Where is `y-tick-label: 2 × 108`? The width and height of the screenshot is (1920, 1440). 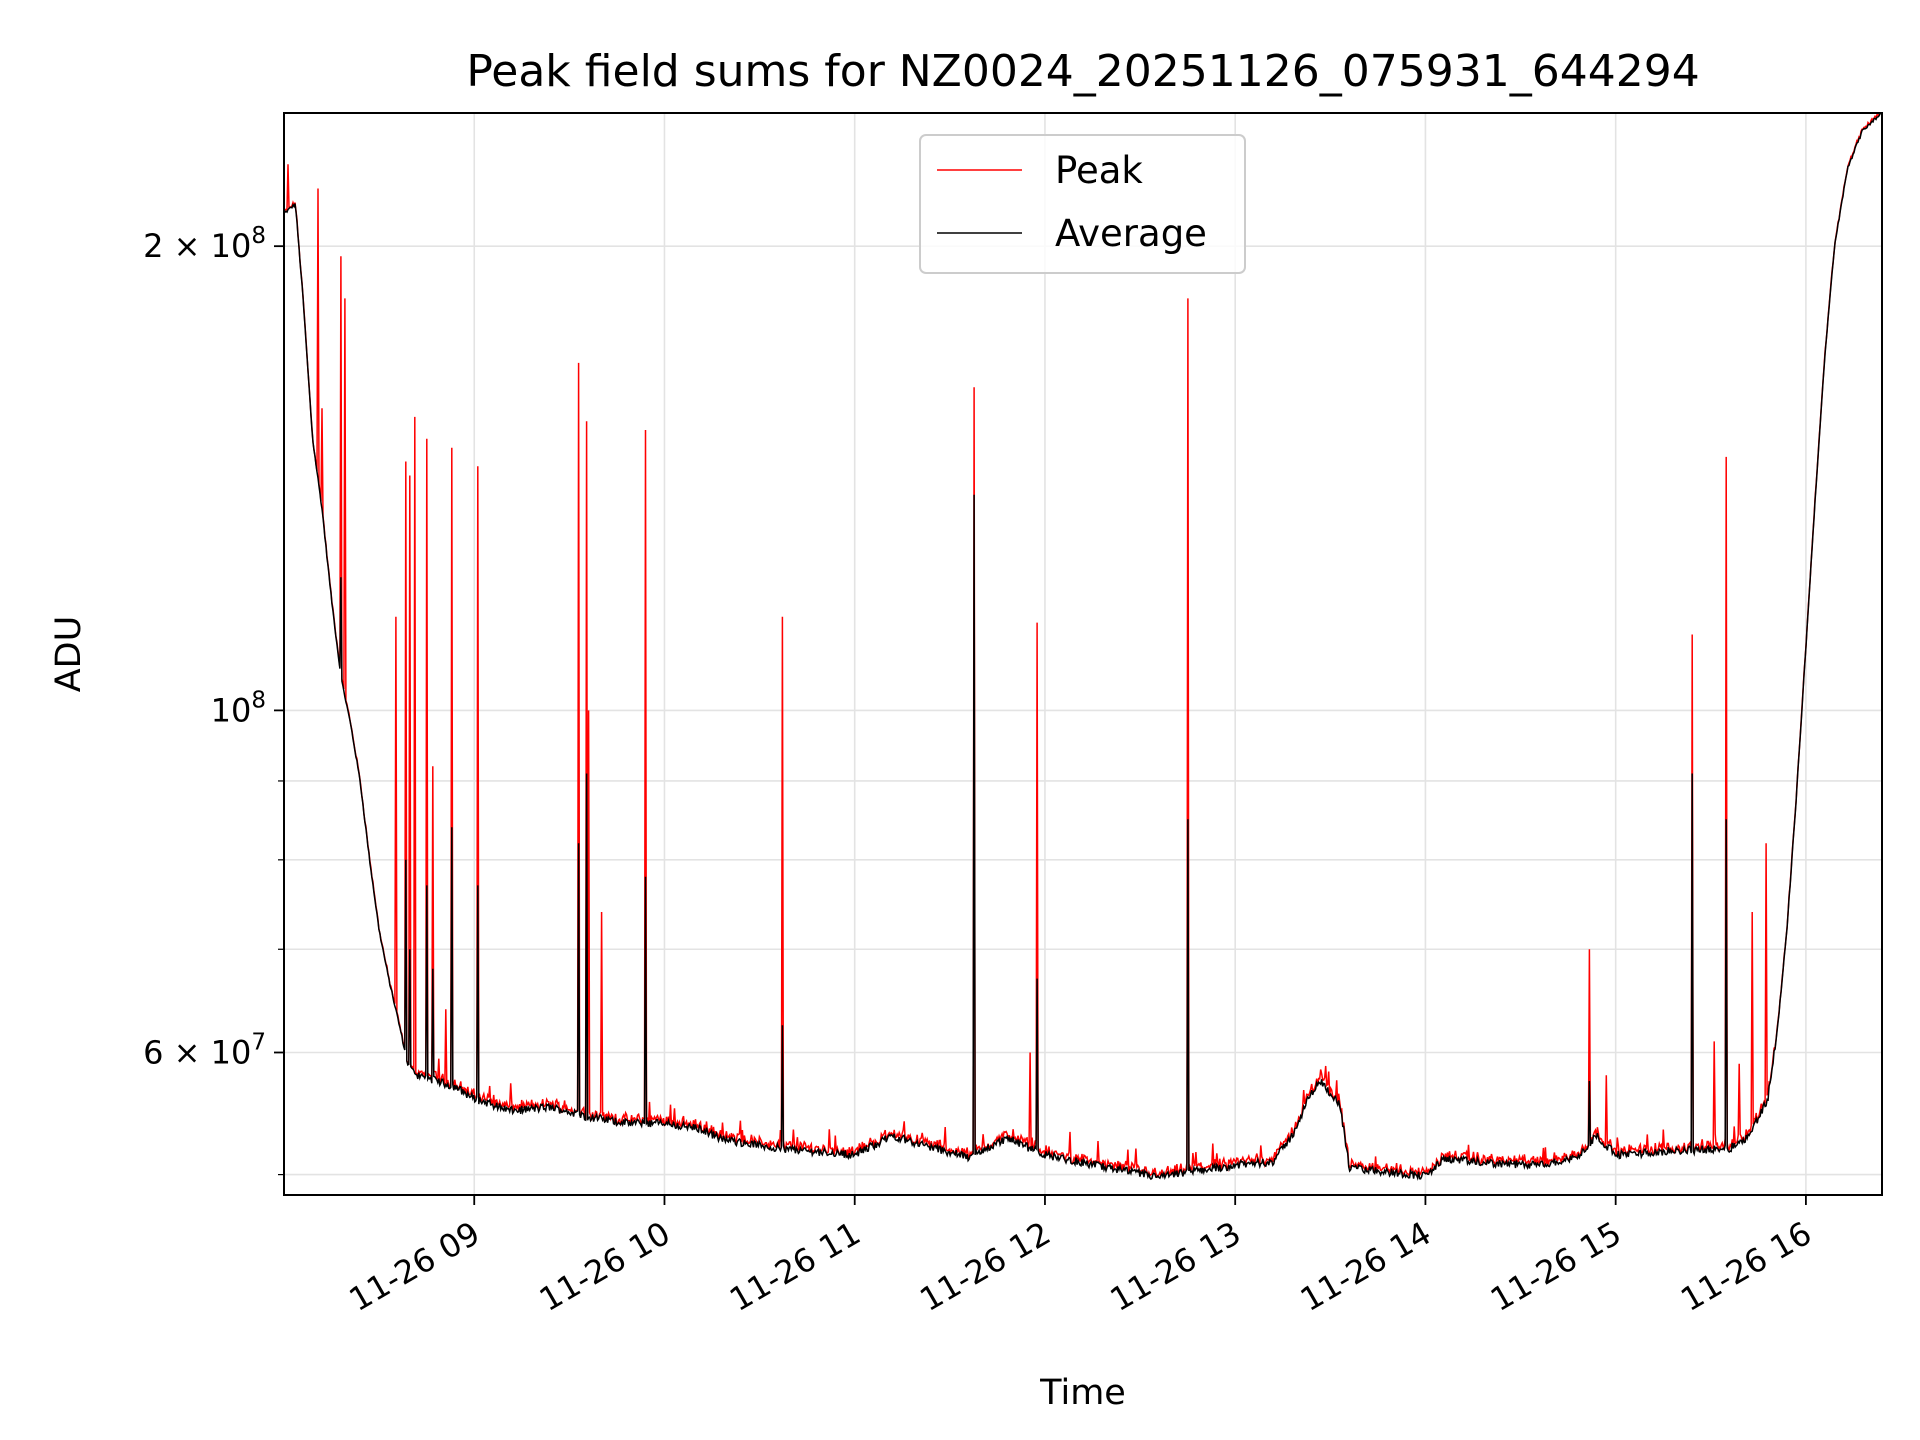 y-tick-label: 2 × 108 is located at coordinates (204, 244).